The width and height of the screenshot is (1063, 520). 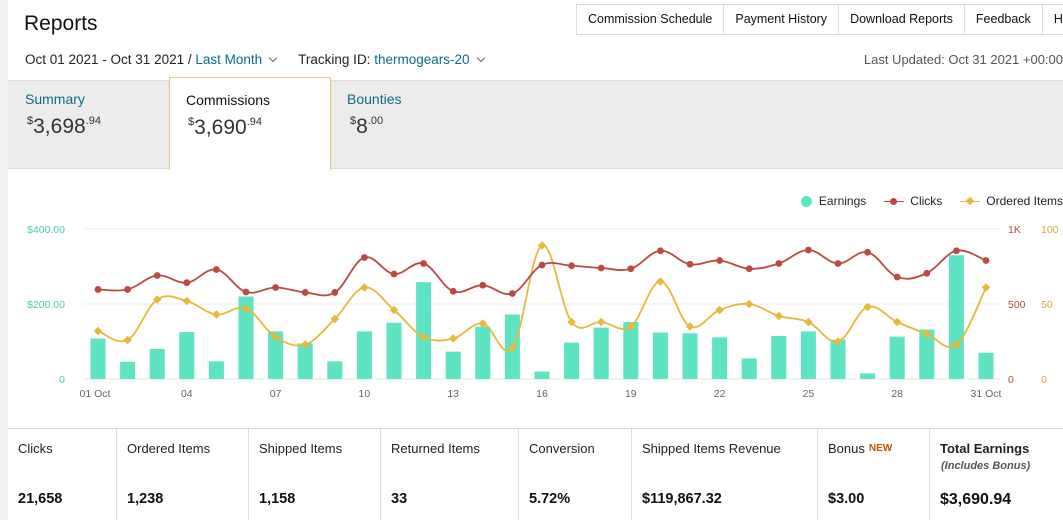 What do you see at coordinates (575, 474) in the screenshot?
I see `stat-conversion: Conversion 5.72%` at bounding box center [575, 474].